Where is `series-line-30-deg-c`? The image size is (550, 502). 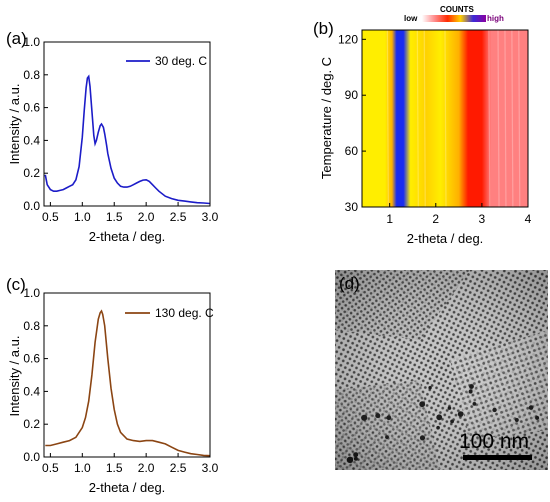 series-line-30-deg-c is located at coordinates (127, 139).